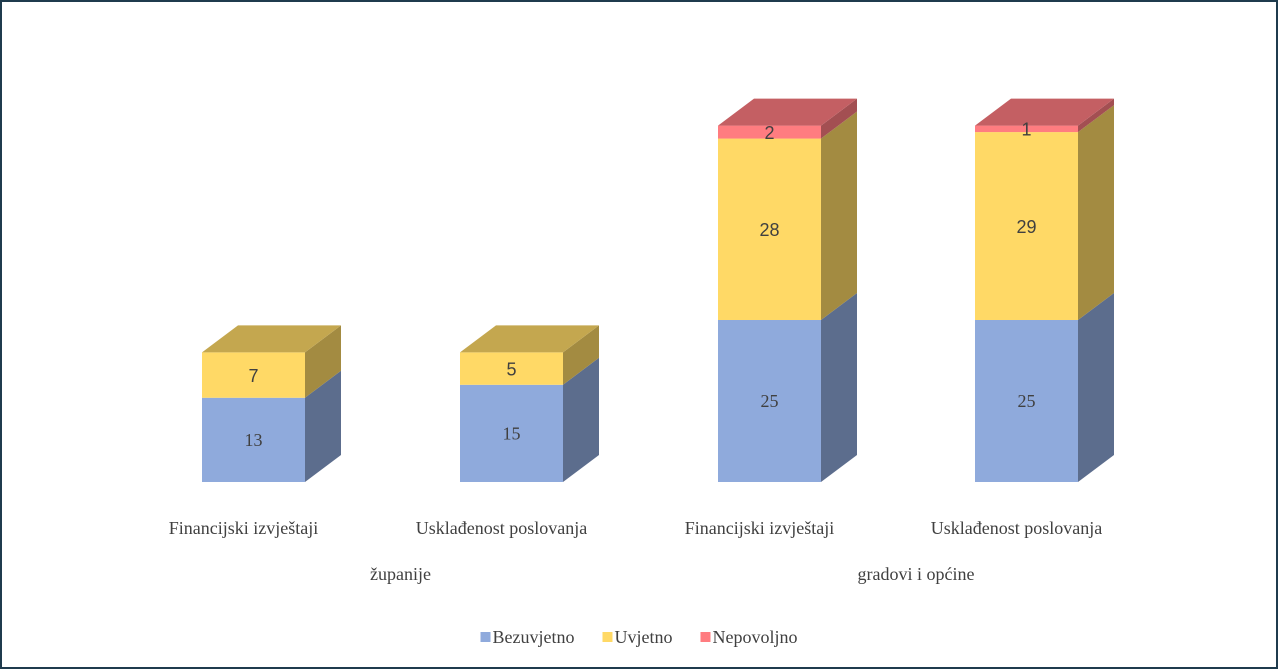 The width and height of the screenshot is (1278, 669). I want to click on data-label: 5, so click(511, 369).